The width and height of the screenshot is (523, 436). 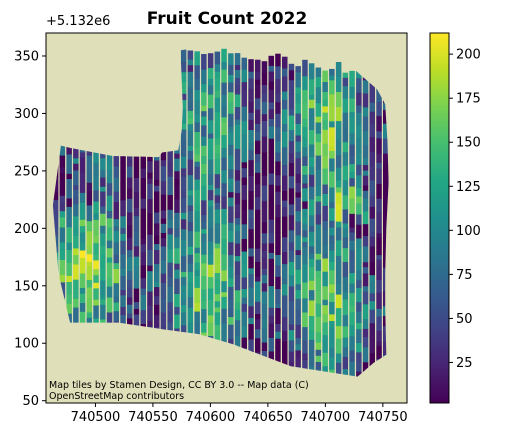 What do you see at coordinates (26, 229) in the screenshot?
I see `y-tick-label: 200` at bounding box center [26, 229].